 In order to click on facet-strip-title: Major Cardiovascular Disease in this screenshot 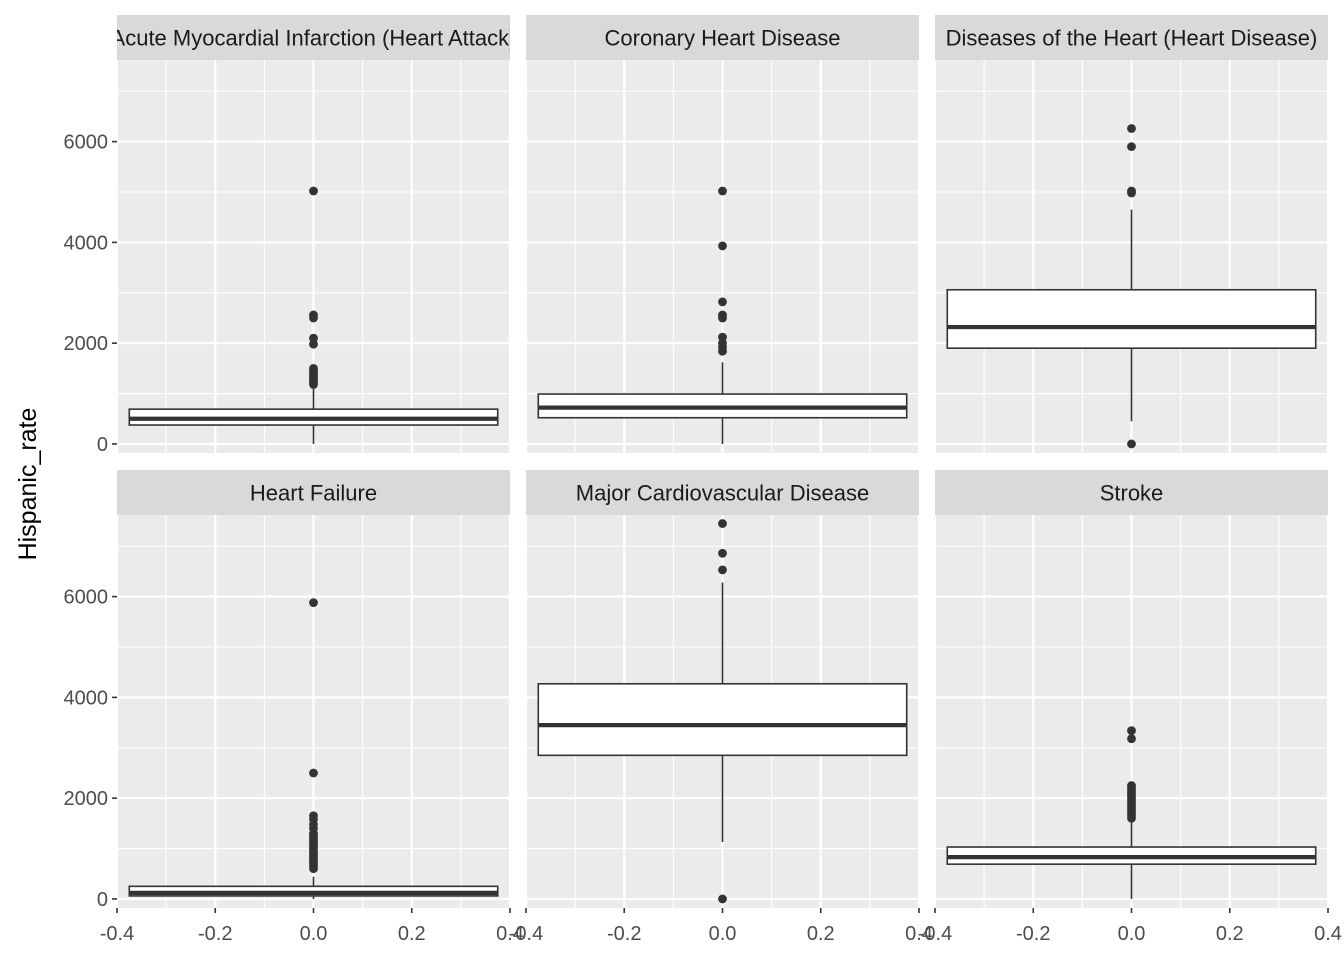, I will do `click(722, 493)`.